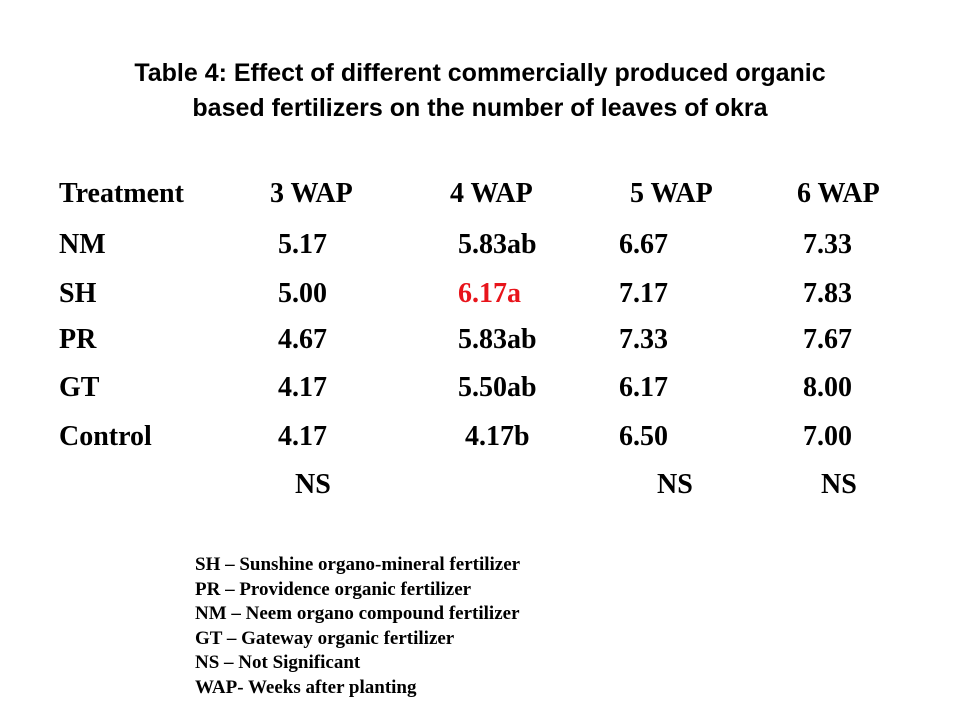  I want to click on row-pr-4-wap: 5.83ab, so click(497, 339).